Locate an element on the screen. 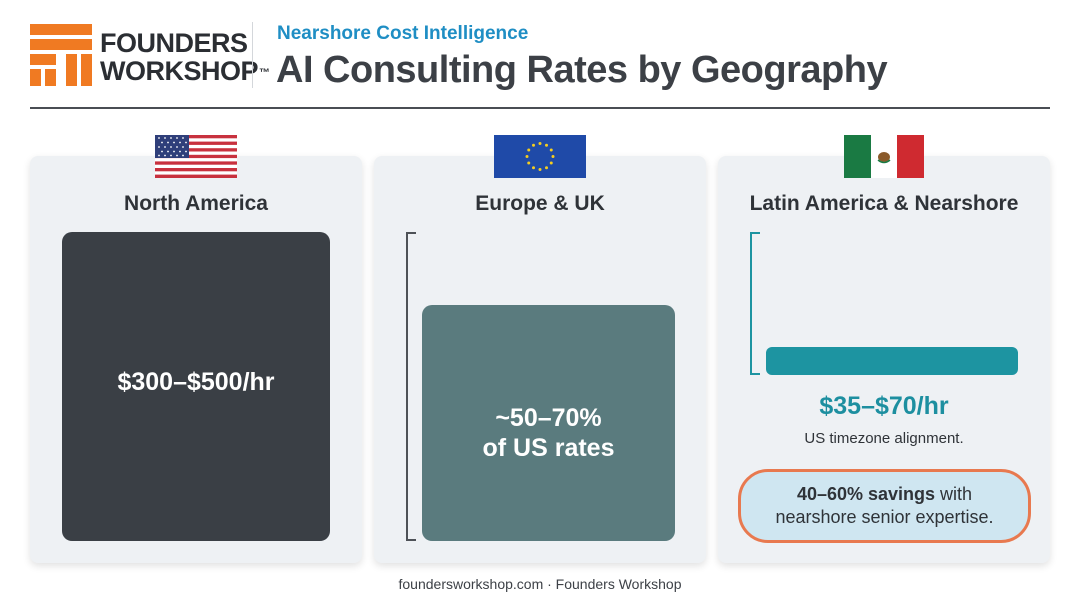  bar-latin-america is located at coordinates (892, 361).